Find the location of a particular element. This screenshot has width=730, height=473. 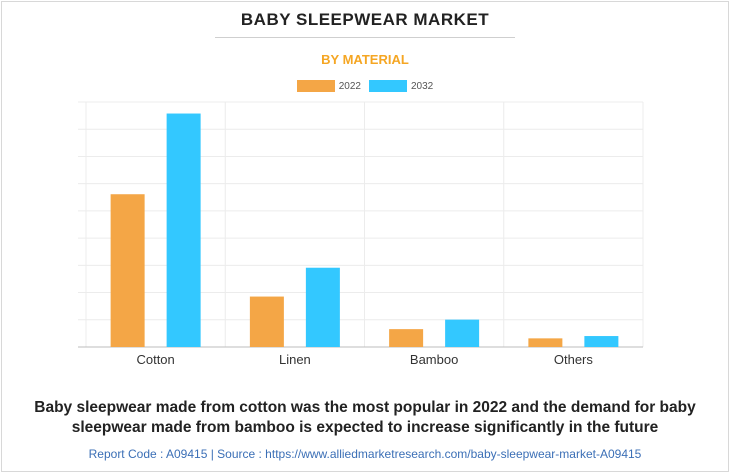

legend-label-2032: 2032 is located at coordinates (422, 86).